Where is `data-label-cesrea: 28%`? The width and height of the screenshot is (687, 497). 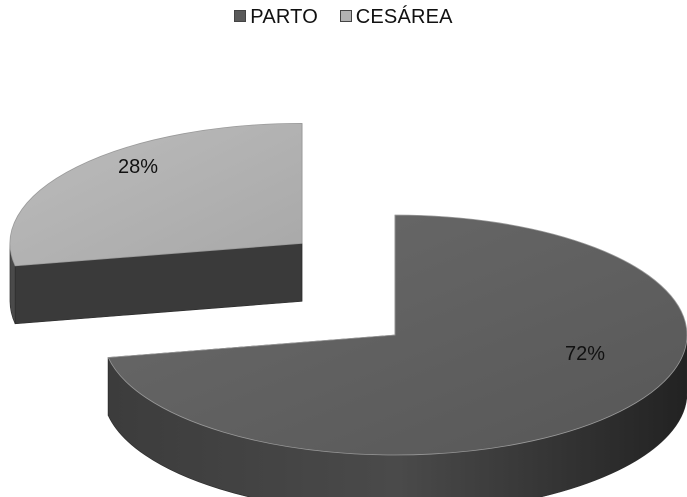
data-label-cesrea: 28% is located at coordinates (138, 167).